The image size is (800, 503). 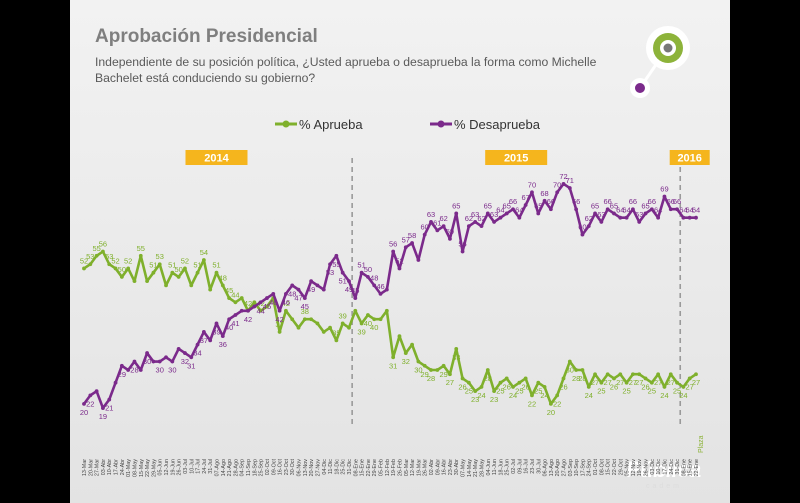 I want to click on data-label-0-14: 51, so click(x=172, y=265).